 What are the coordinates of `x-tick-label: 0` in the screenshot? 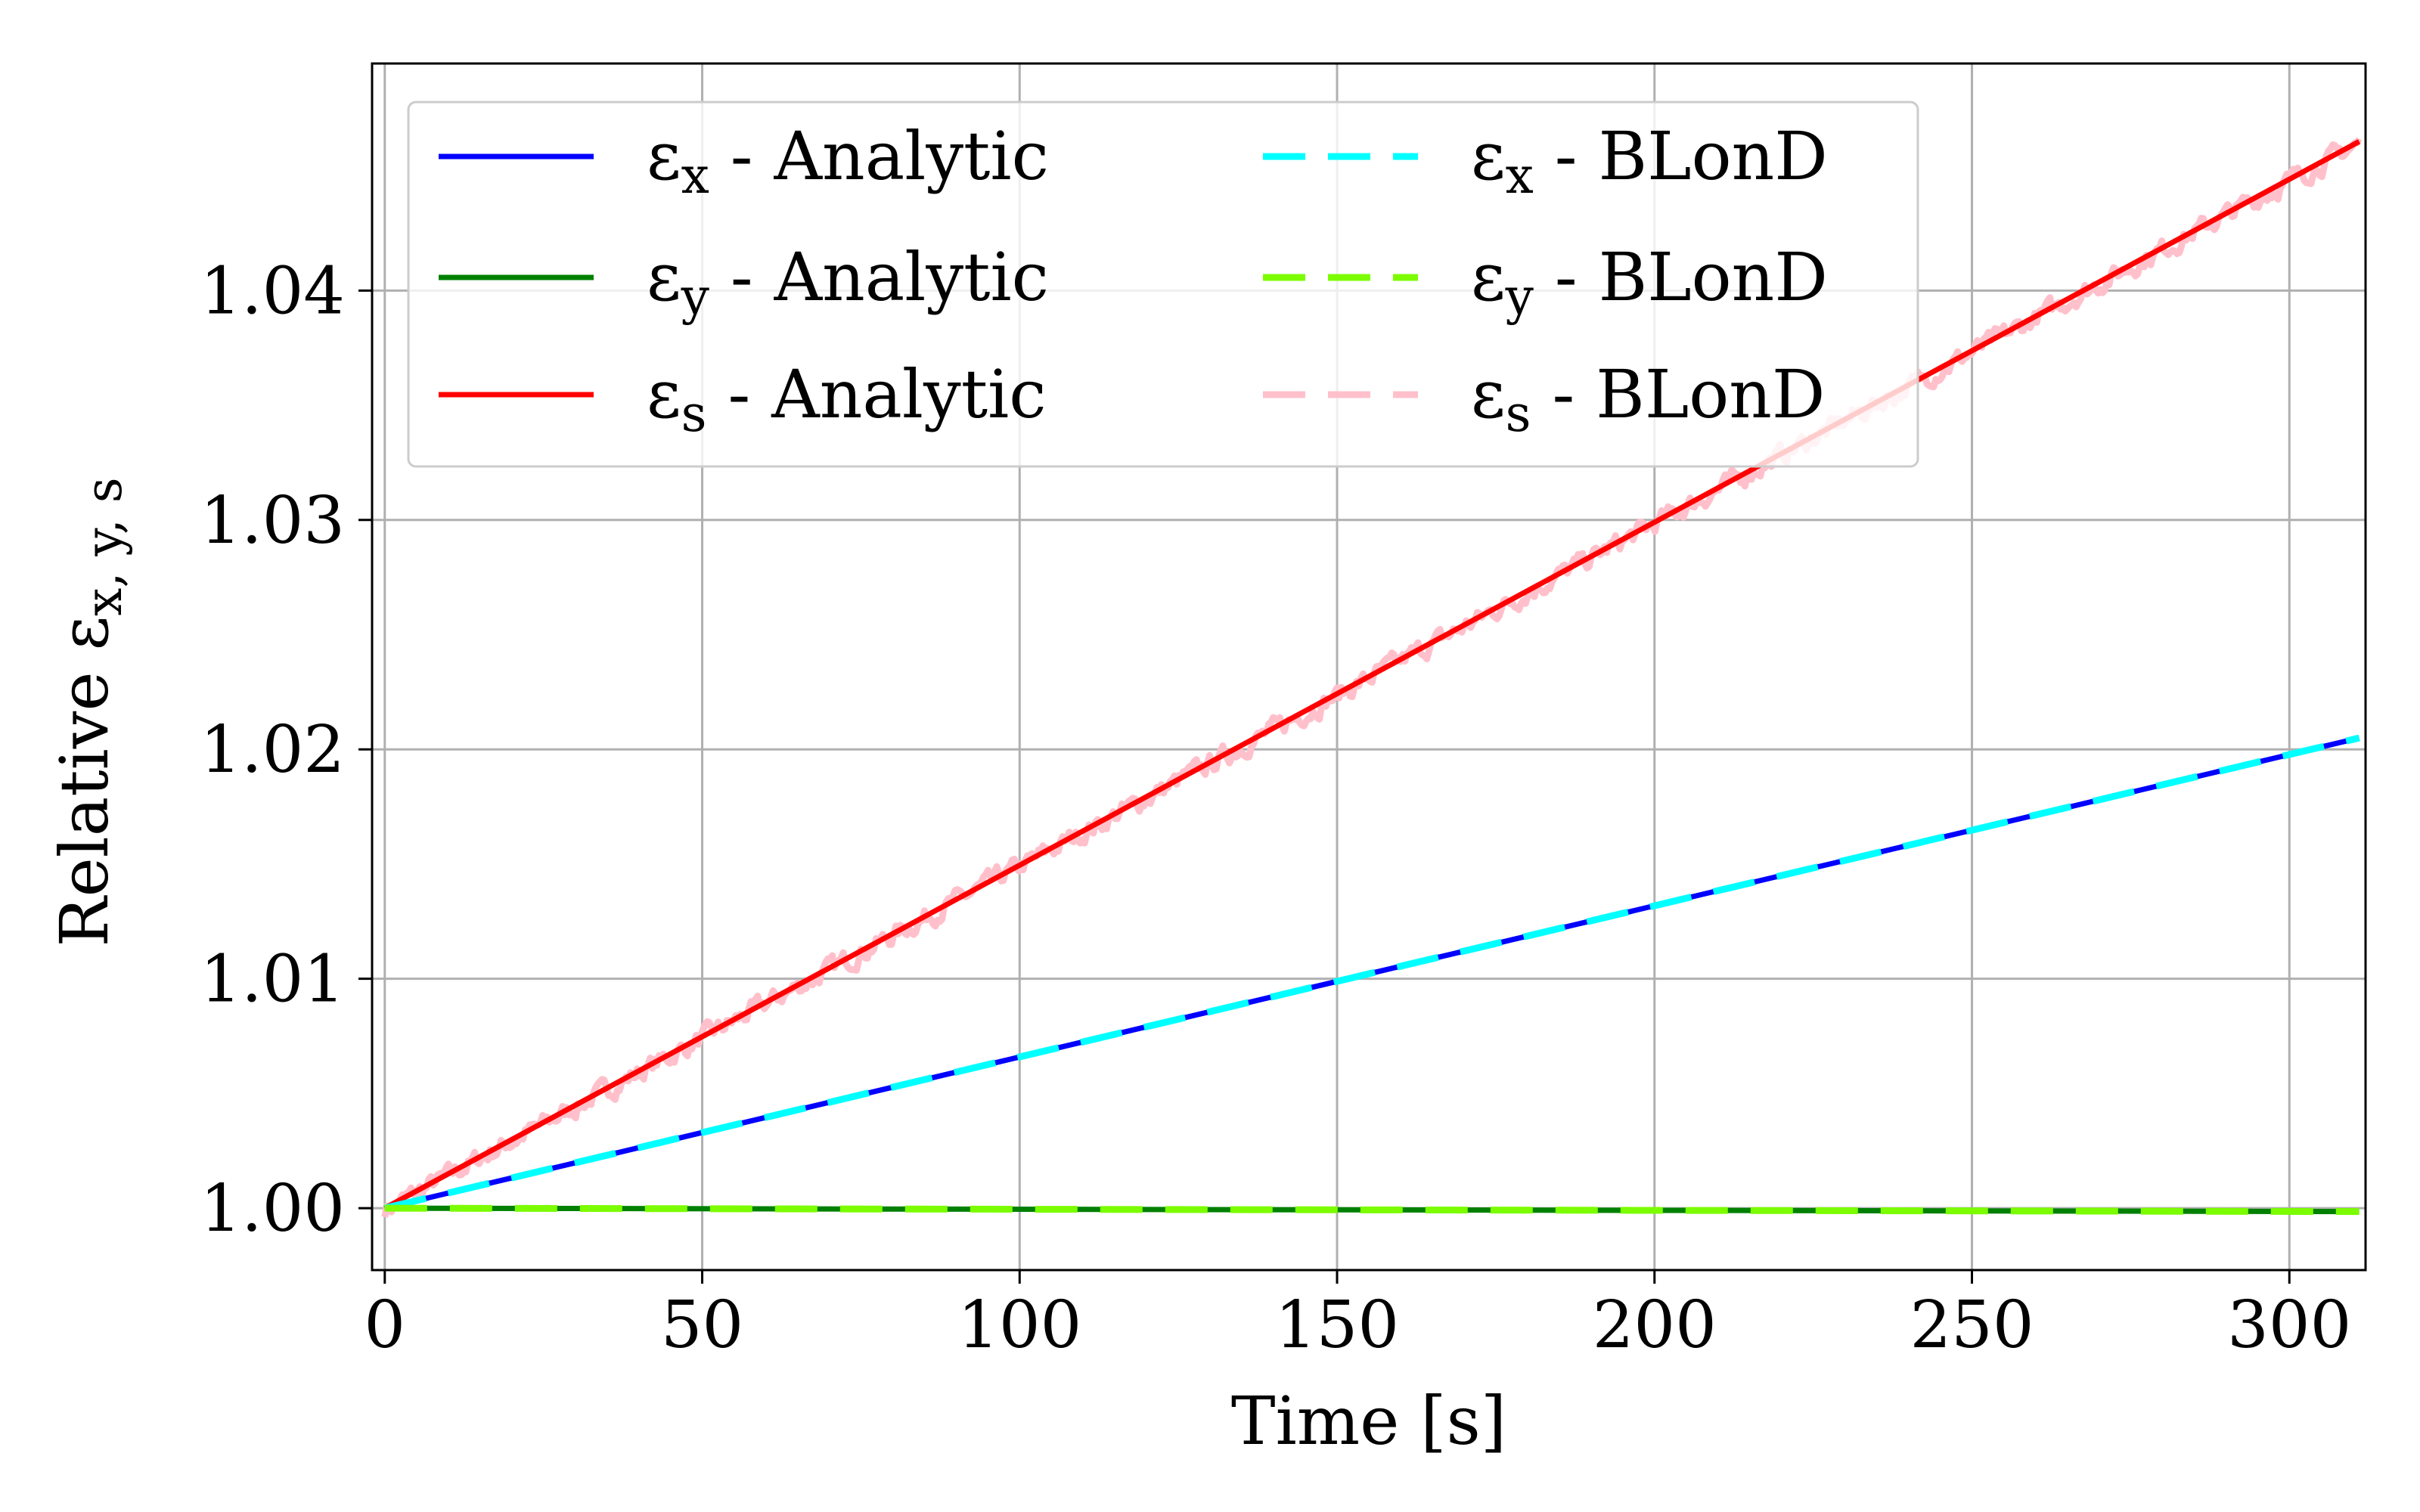 It's located at (384, 1325).